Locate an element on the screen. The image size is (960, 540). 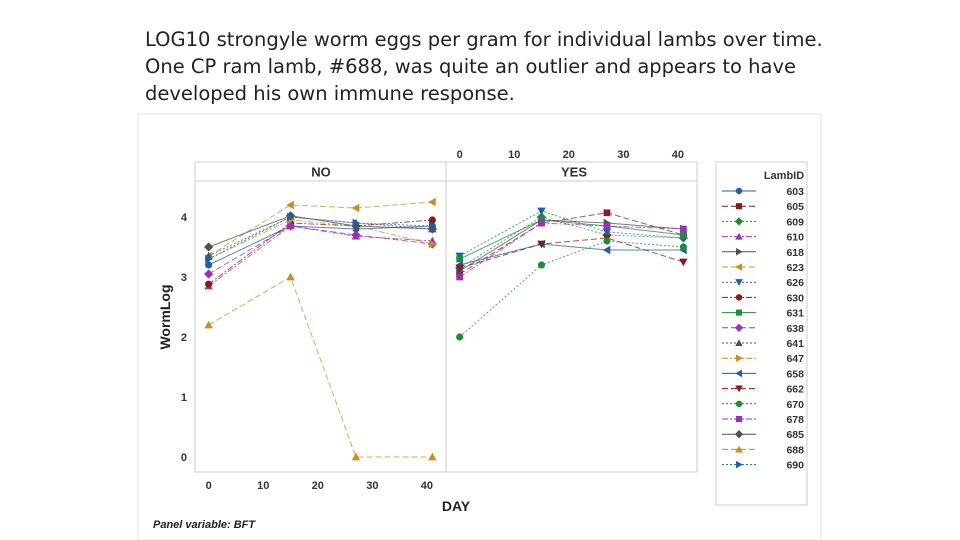
legend-label: 638 is located at coordinates (795, 329).